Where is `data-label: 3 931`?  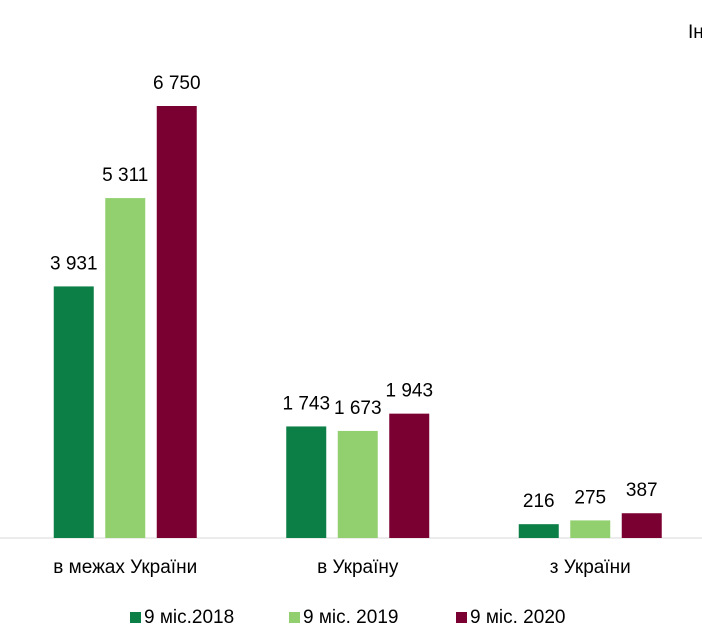 data-label: 3 931 is located at coordinates (74, 263).